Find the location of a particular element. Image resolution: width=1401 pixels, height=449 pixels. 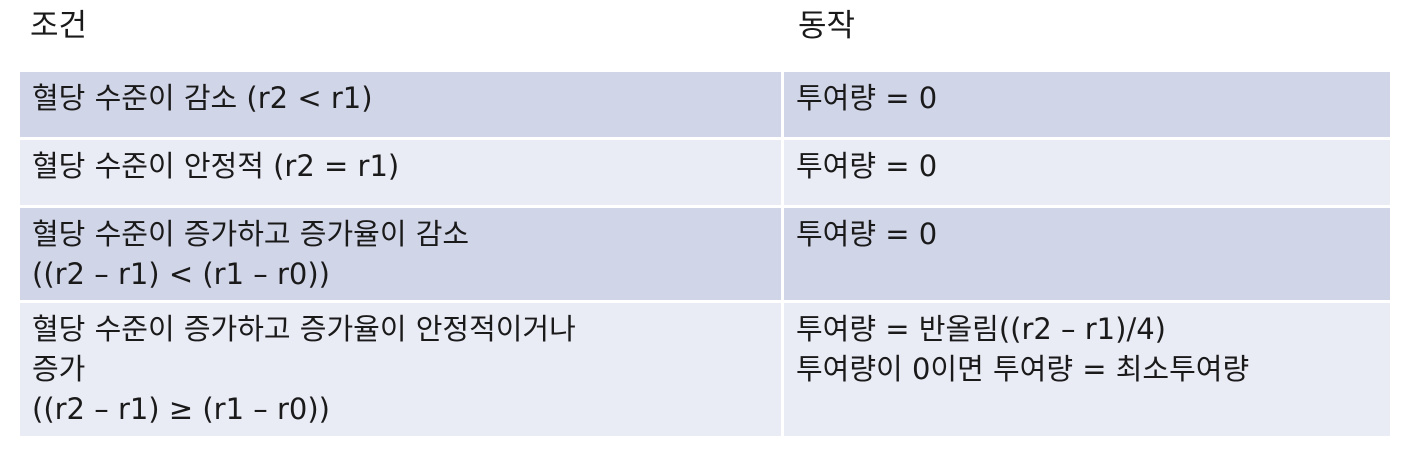

condition-text: 혈당 수준이 증가하고 증가율이 안정적이거나 is located at coordinates (304, 329).